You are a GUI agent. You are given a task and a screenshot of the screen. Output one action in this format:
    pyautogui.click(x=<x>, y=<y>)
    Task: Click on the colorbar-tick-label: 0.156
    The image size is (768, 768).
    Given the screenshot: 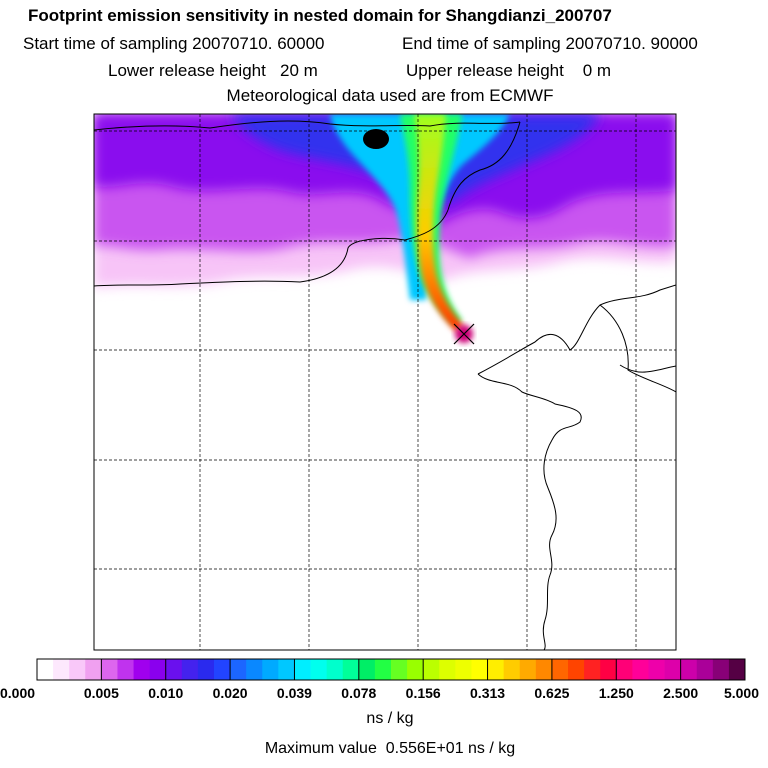 What is the action you would take?
    pyautogui.click(x=423, y=693)
    